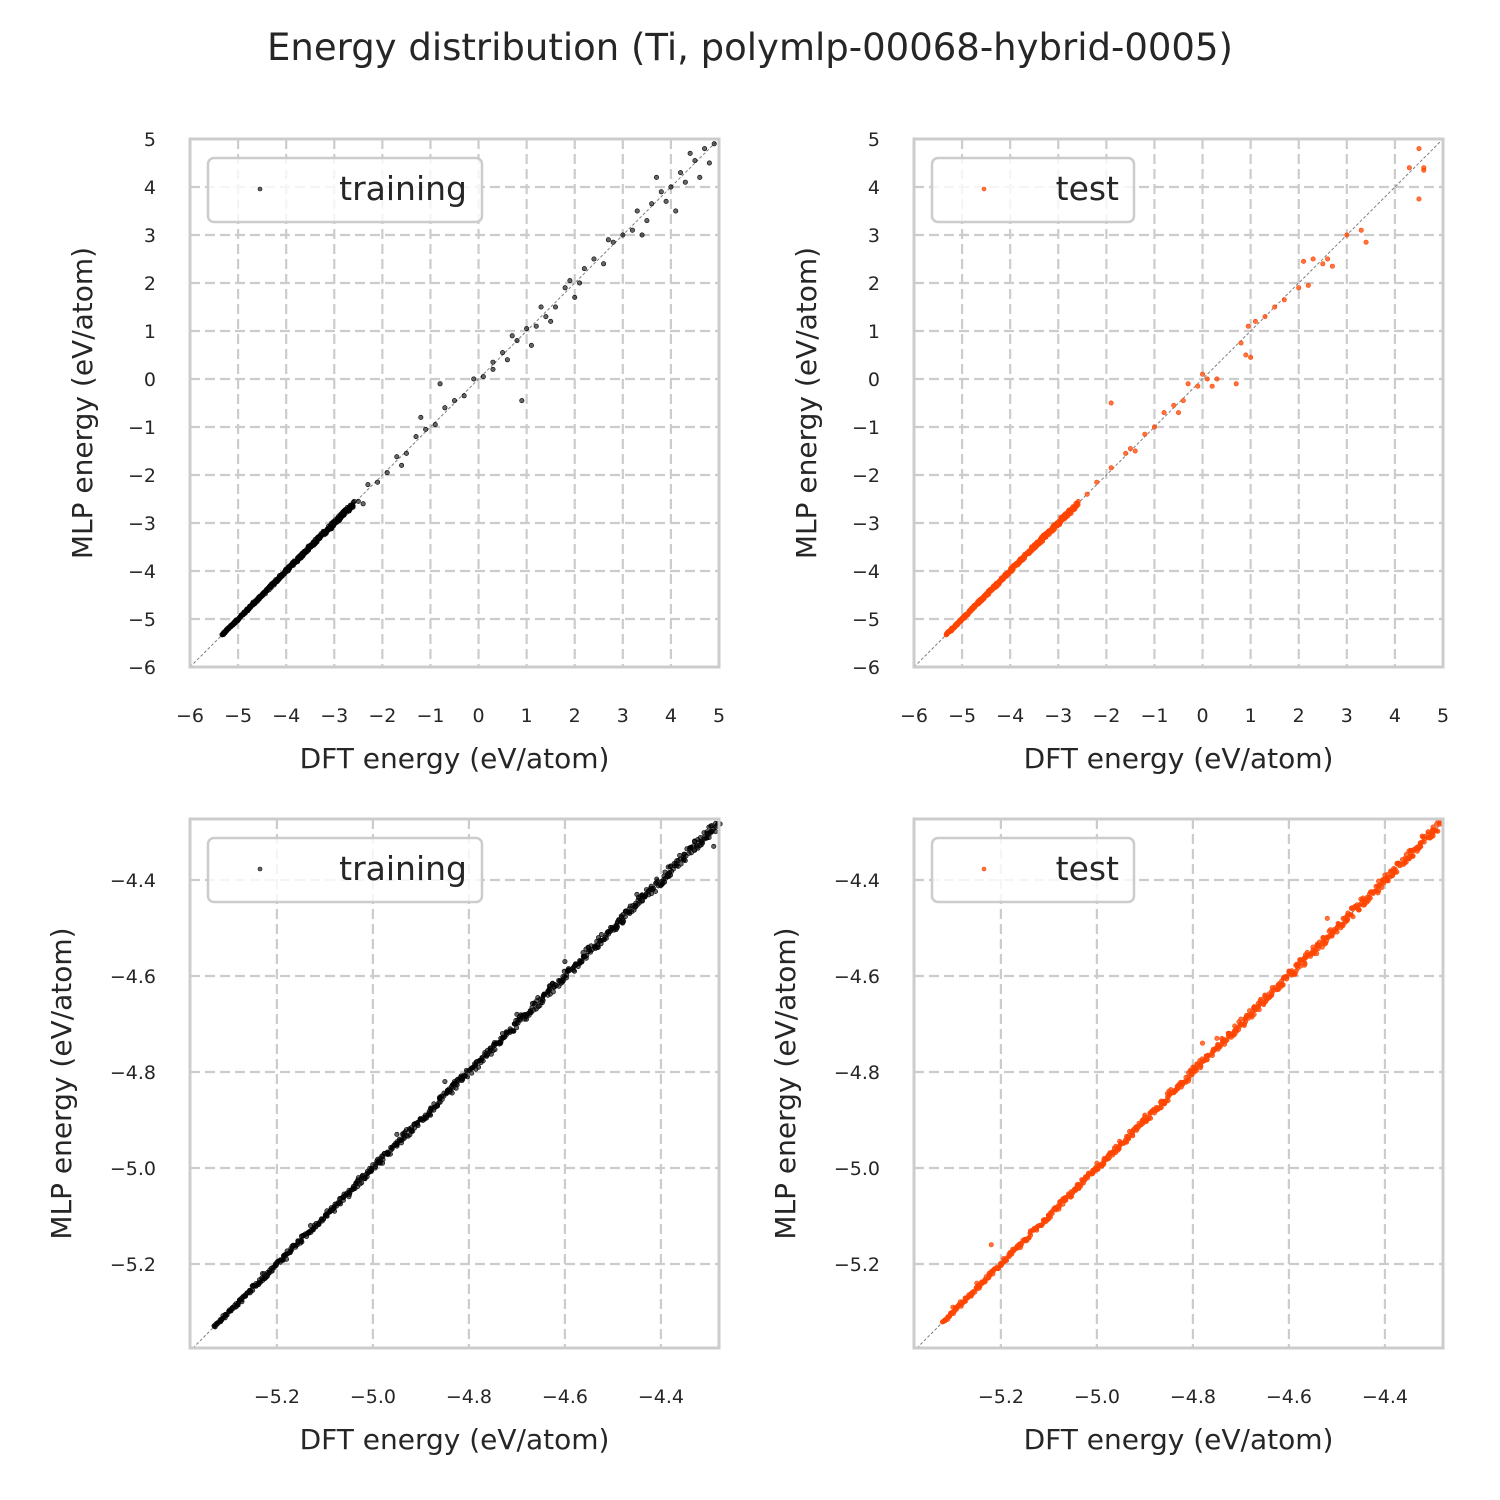 The width and height of the screenshot is (1500, 1500). What do you see at coordinates (142, 524) in the screenshot?
I see `y-tick-label: −3` at bounding box center [142, 524].